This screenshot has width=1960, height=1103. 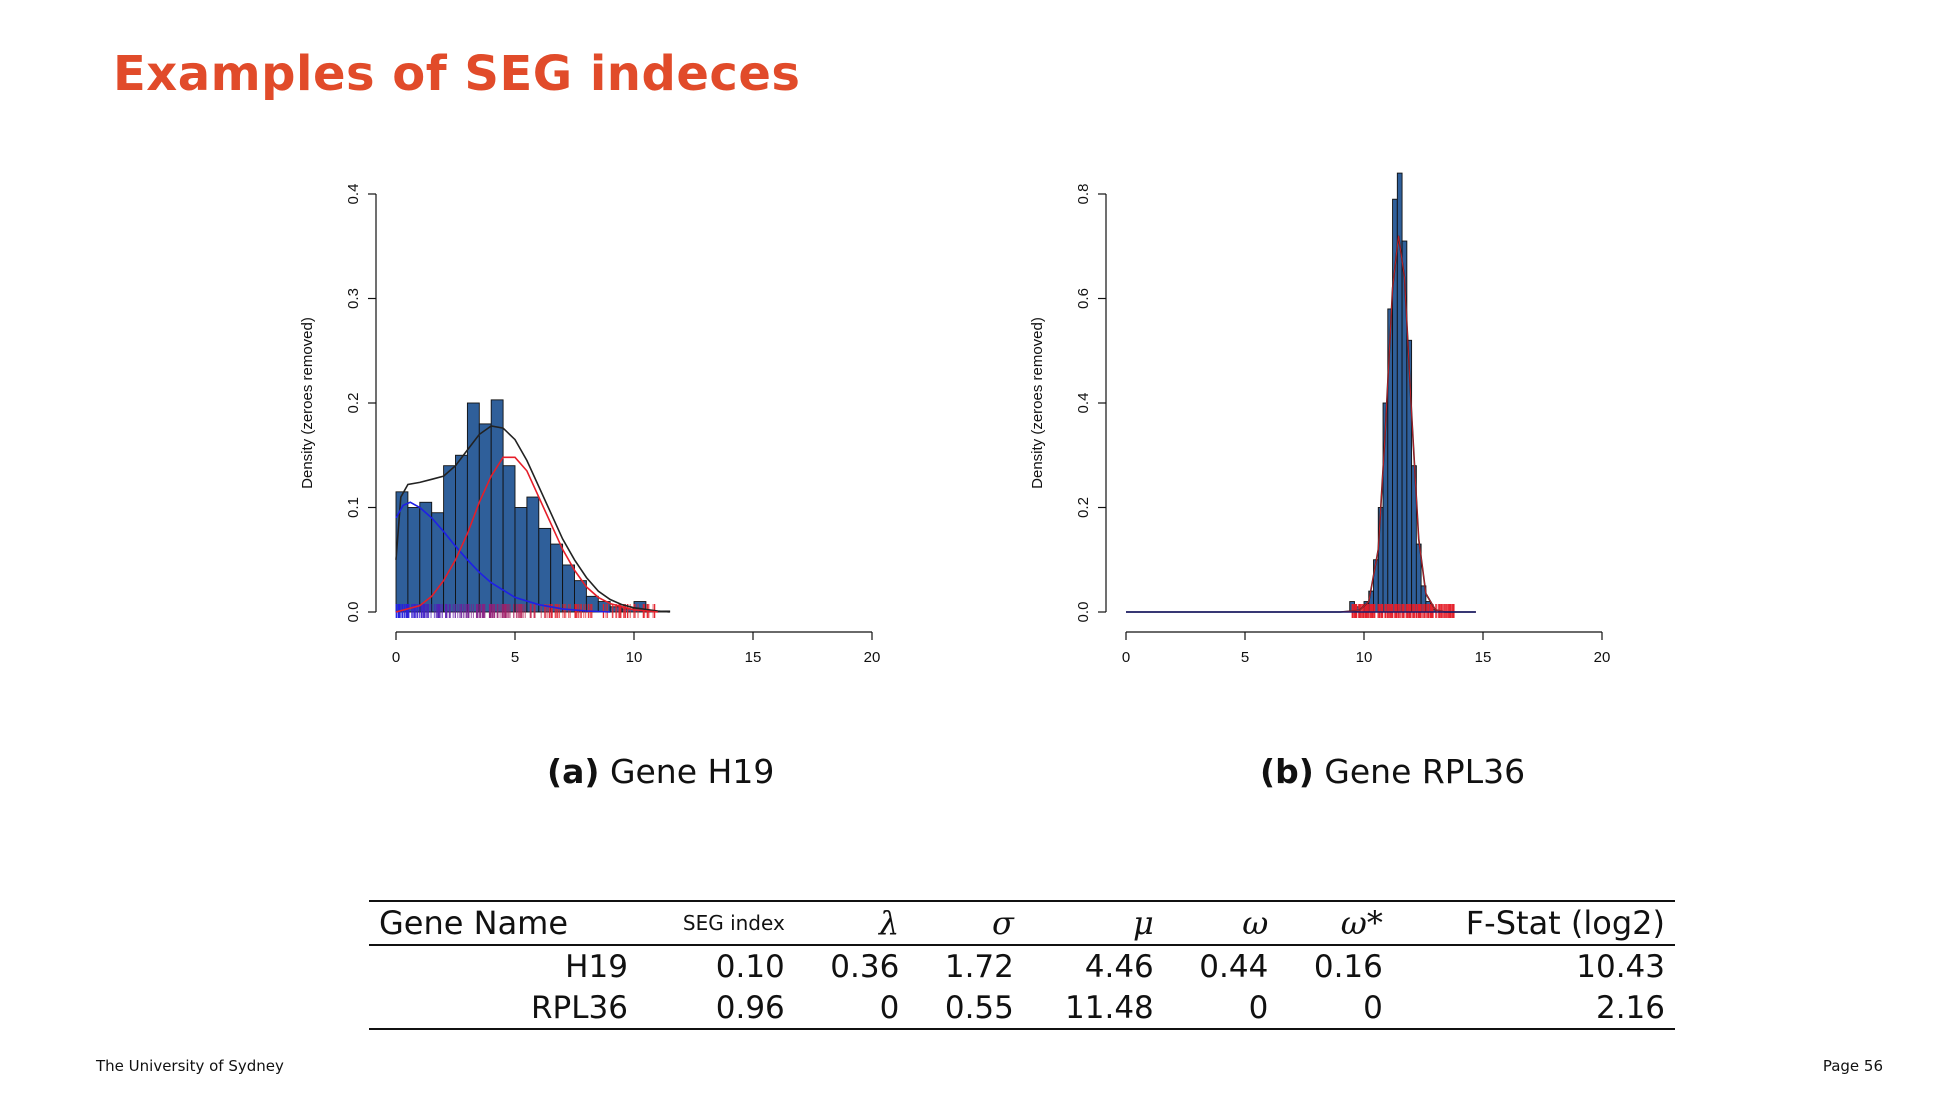 What do you see at coordinates (190, 1066) in the screenshot?
I see `footer-university: The University of Sydney` at bounding box center [190, 1066].